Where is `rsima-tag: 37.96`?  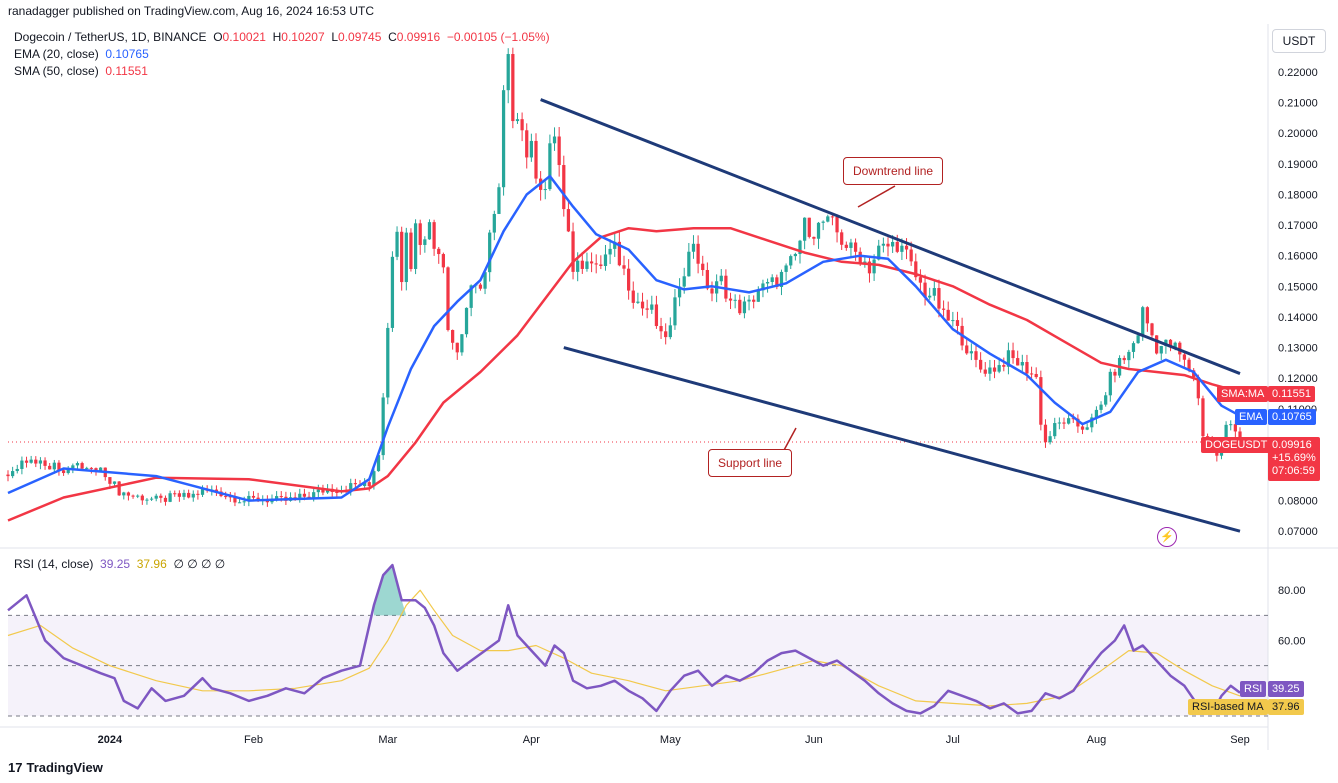 rsima-tag: 37.96 is located at coordinates (1286, 707).